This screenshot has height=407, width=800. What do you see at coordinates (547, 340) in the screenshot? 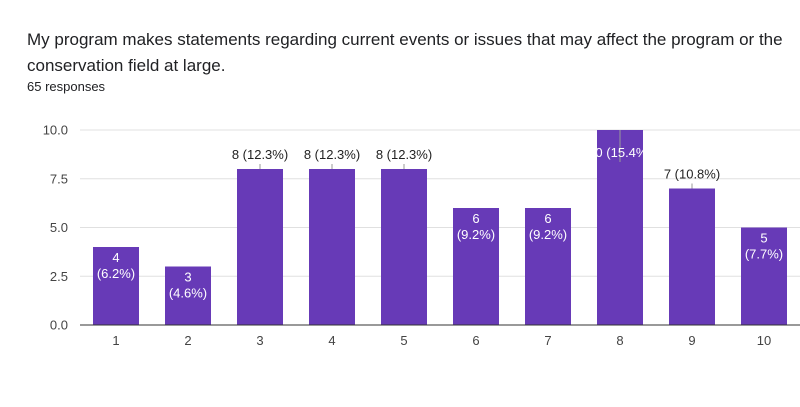
I see `x-tick-label: 7` at bounding box center [547, 340].